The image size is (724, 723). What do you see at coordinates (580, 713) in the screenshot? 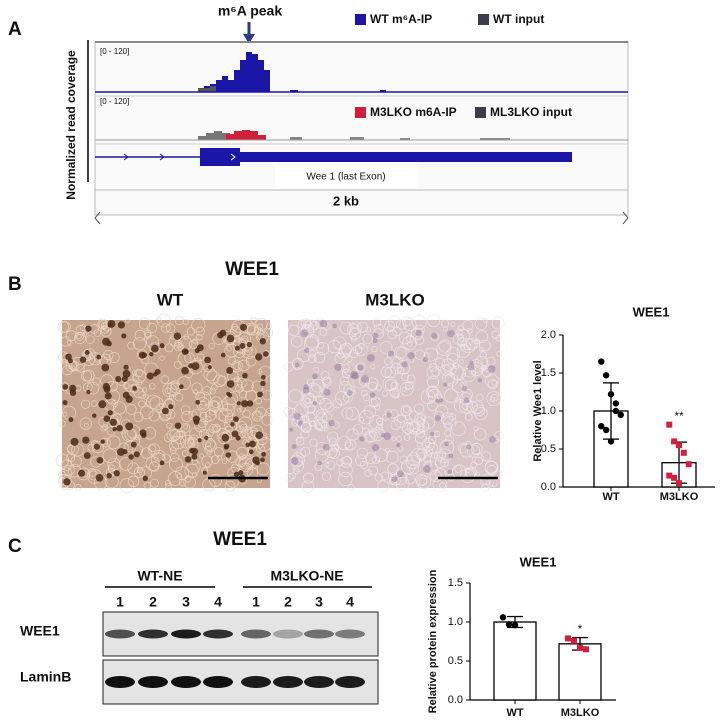
I see `x-tick-label: M3LKO` at bounding box center [580, 713].